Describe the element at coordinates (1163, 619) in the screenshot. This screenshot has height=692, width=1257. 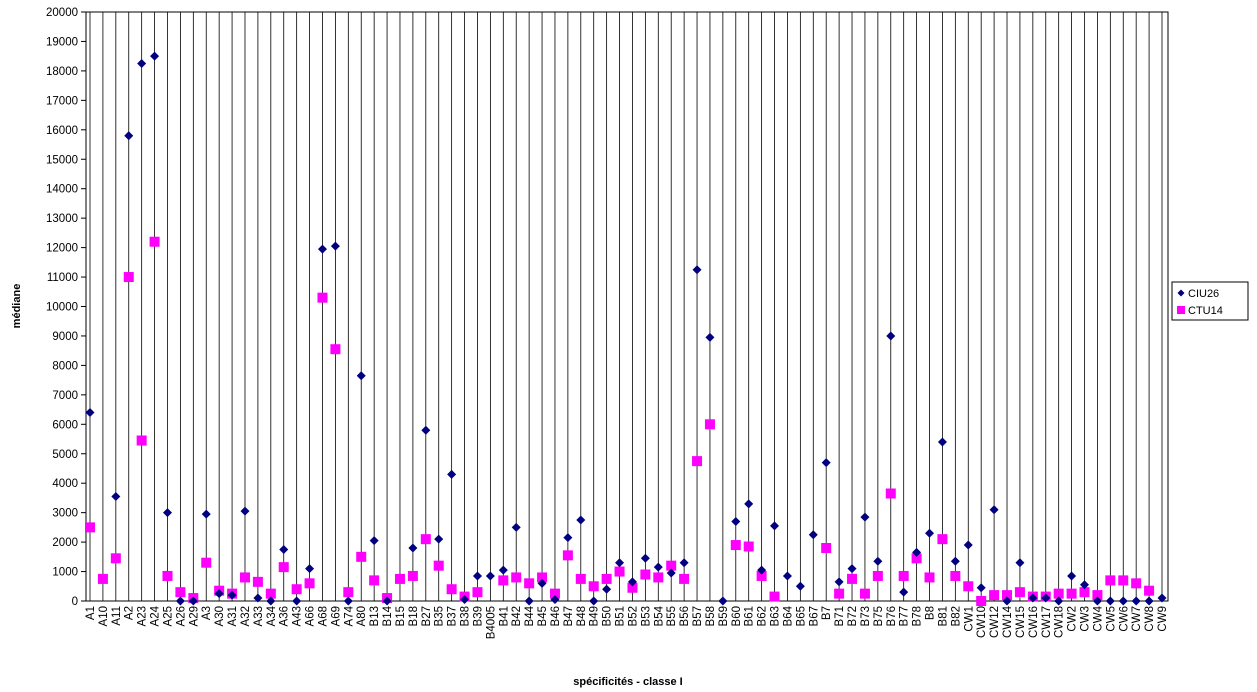
I see `x-tick-label: CW9` at that location.